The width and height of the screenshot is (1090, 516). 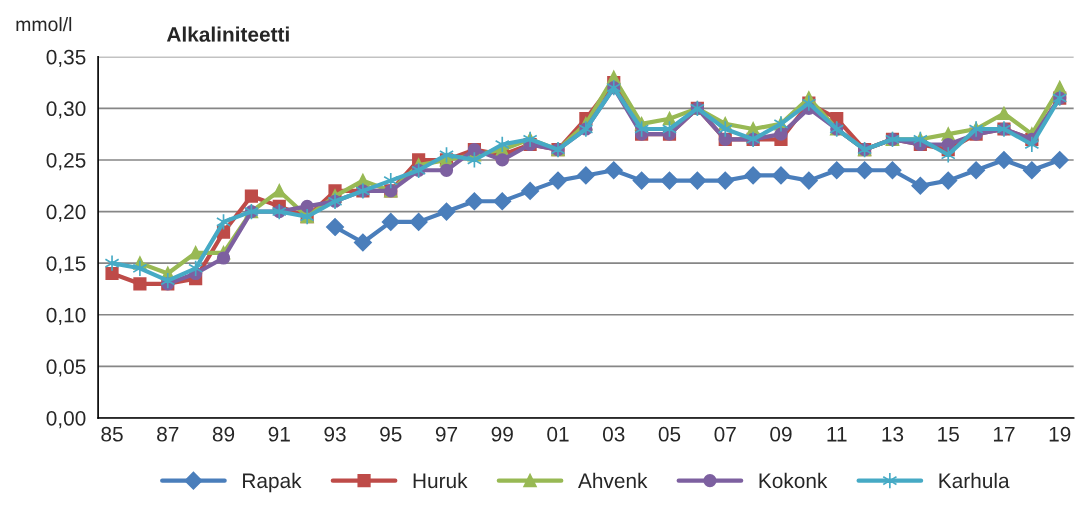 What do you see at coordinates (168, 434) in the screenshot?
I see `x-tick-label: 87` at bounding box center [168, 434].